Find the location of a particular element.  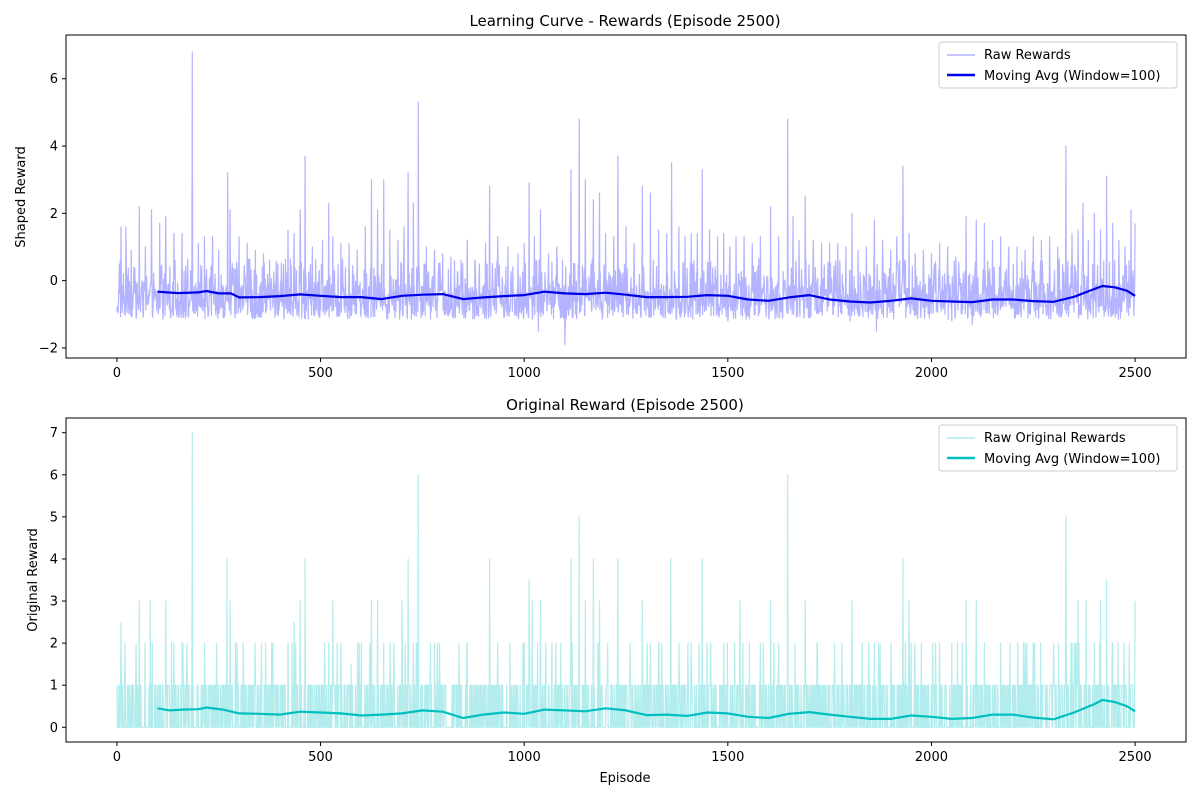

panel-title: Original Reward (Episode 2500) is located at coordinates (625, 405).